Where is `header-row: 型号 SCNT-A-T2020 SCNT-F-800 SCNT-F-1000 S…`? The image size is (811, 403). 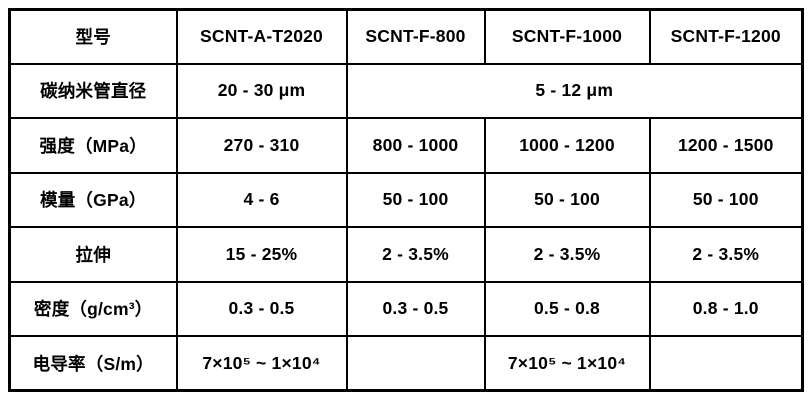 header-row: 型号 SCNT-A-T2020 SCNT-F-800 SCNT-F-1000 S… is located at coordinates (406, 36).